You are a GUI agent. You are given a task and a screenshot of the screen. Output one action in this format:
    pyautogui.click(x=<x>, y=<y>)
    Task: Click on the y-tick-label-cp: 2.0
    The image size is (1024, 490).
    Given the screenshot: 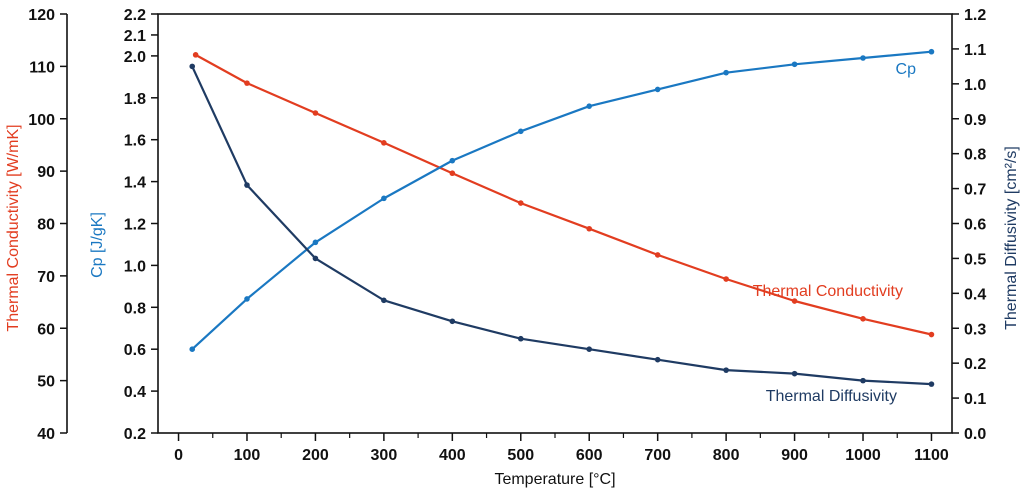 What is the action you would take?
    pyautogui.click(x=135, y=57)
    